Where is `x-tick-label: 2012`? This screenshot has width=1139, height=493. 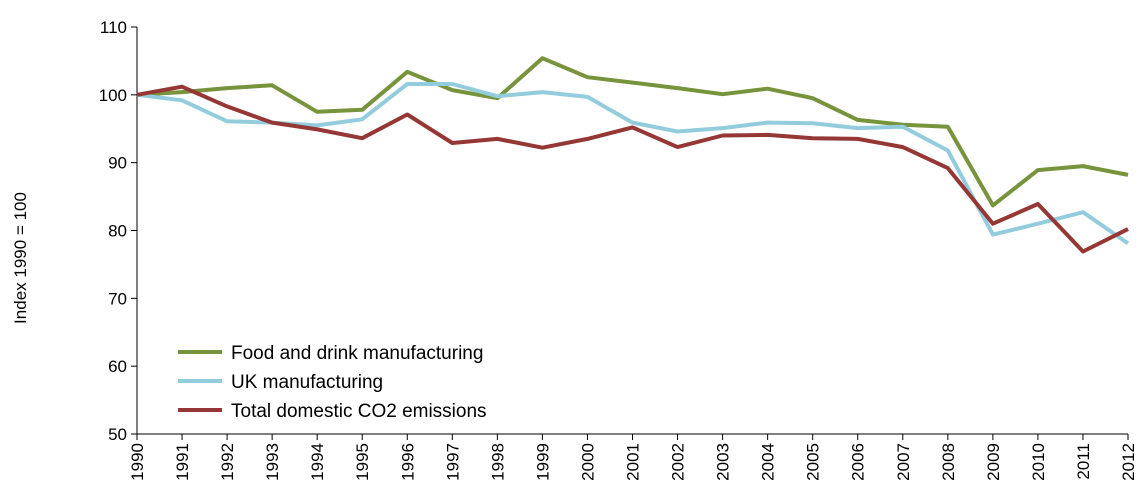
x-tick-label: 2012 is located at coordinates (1128, 462).